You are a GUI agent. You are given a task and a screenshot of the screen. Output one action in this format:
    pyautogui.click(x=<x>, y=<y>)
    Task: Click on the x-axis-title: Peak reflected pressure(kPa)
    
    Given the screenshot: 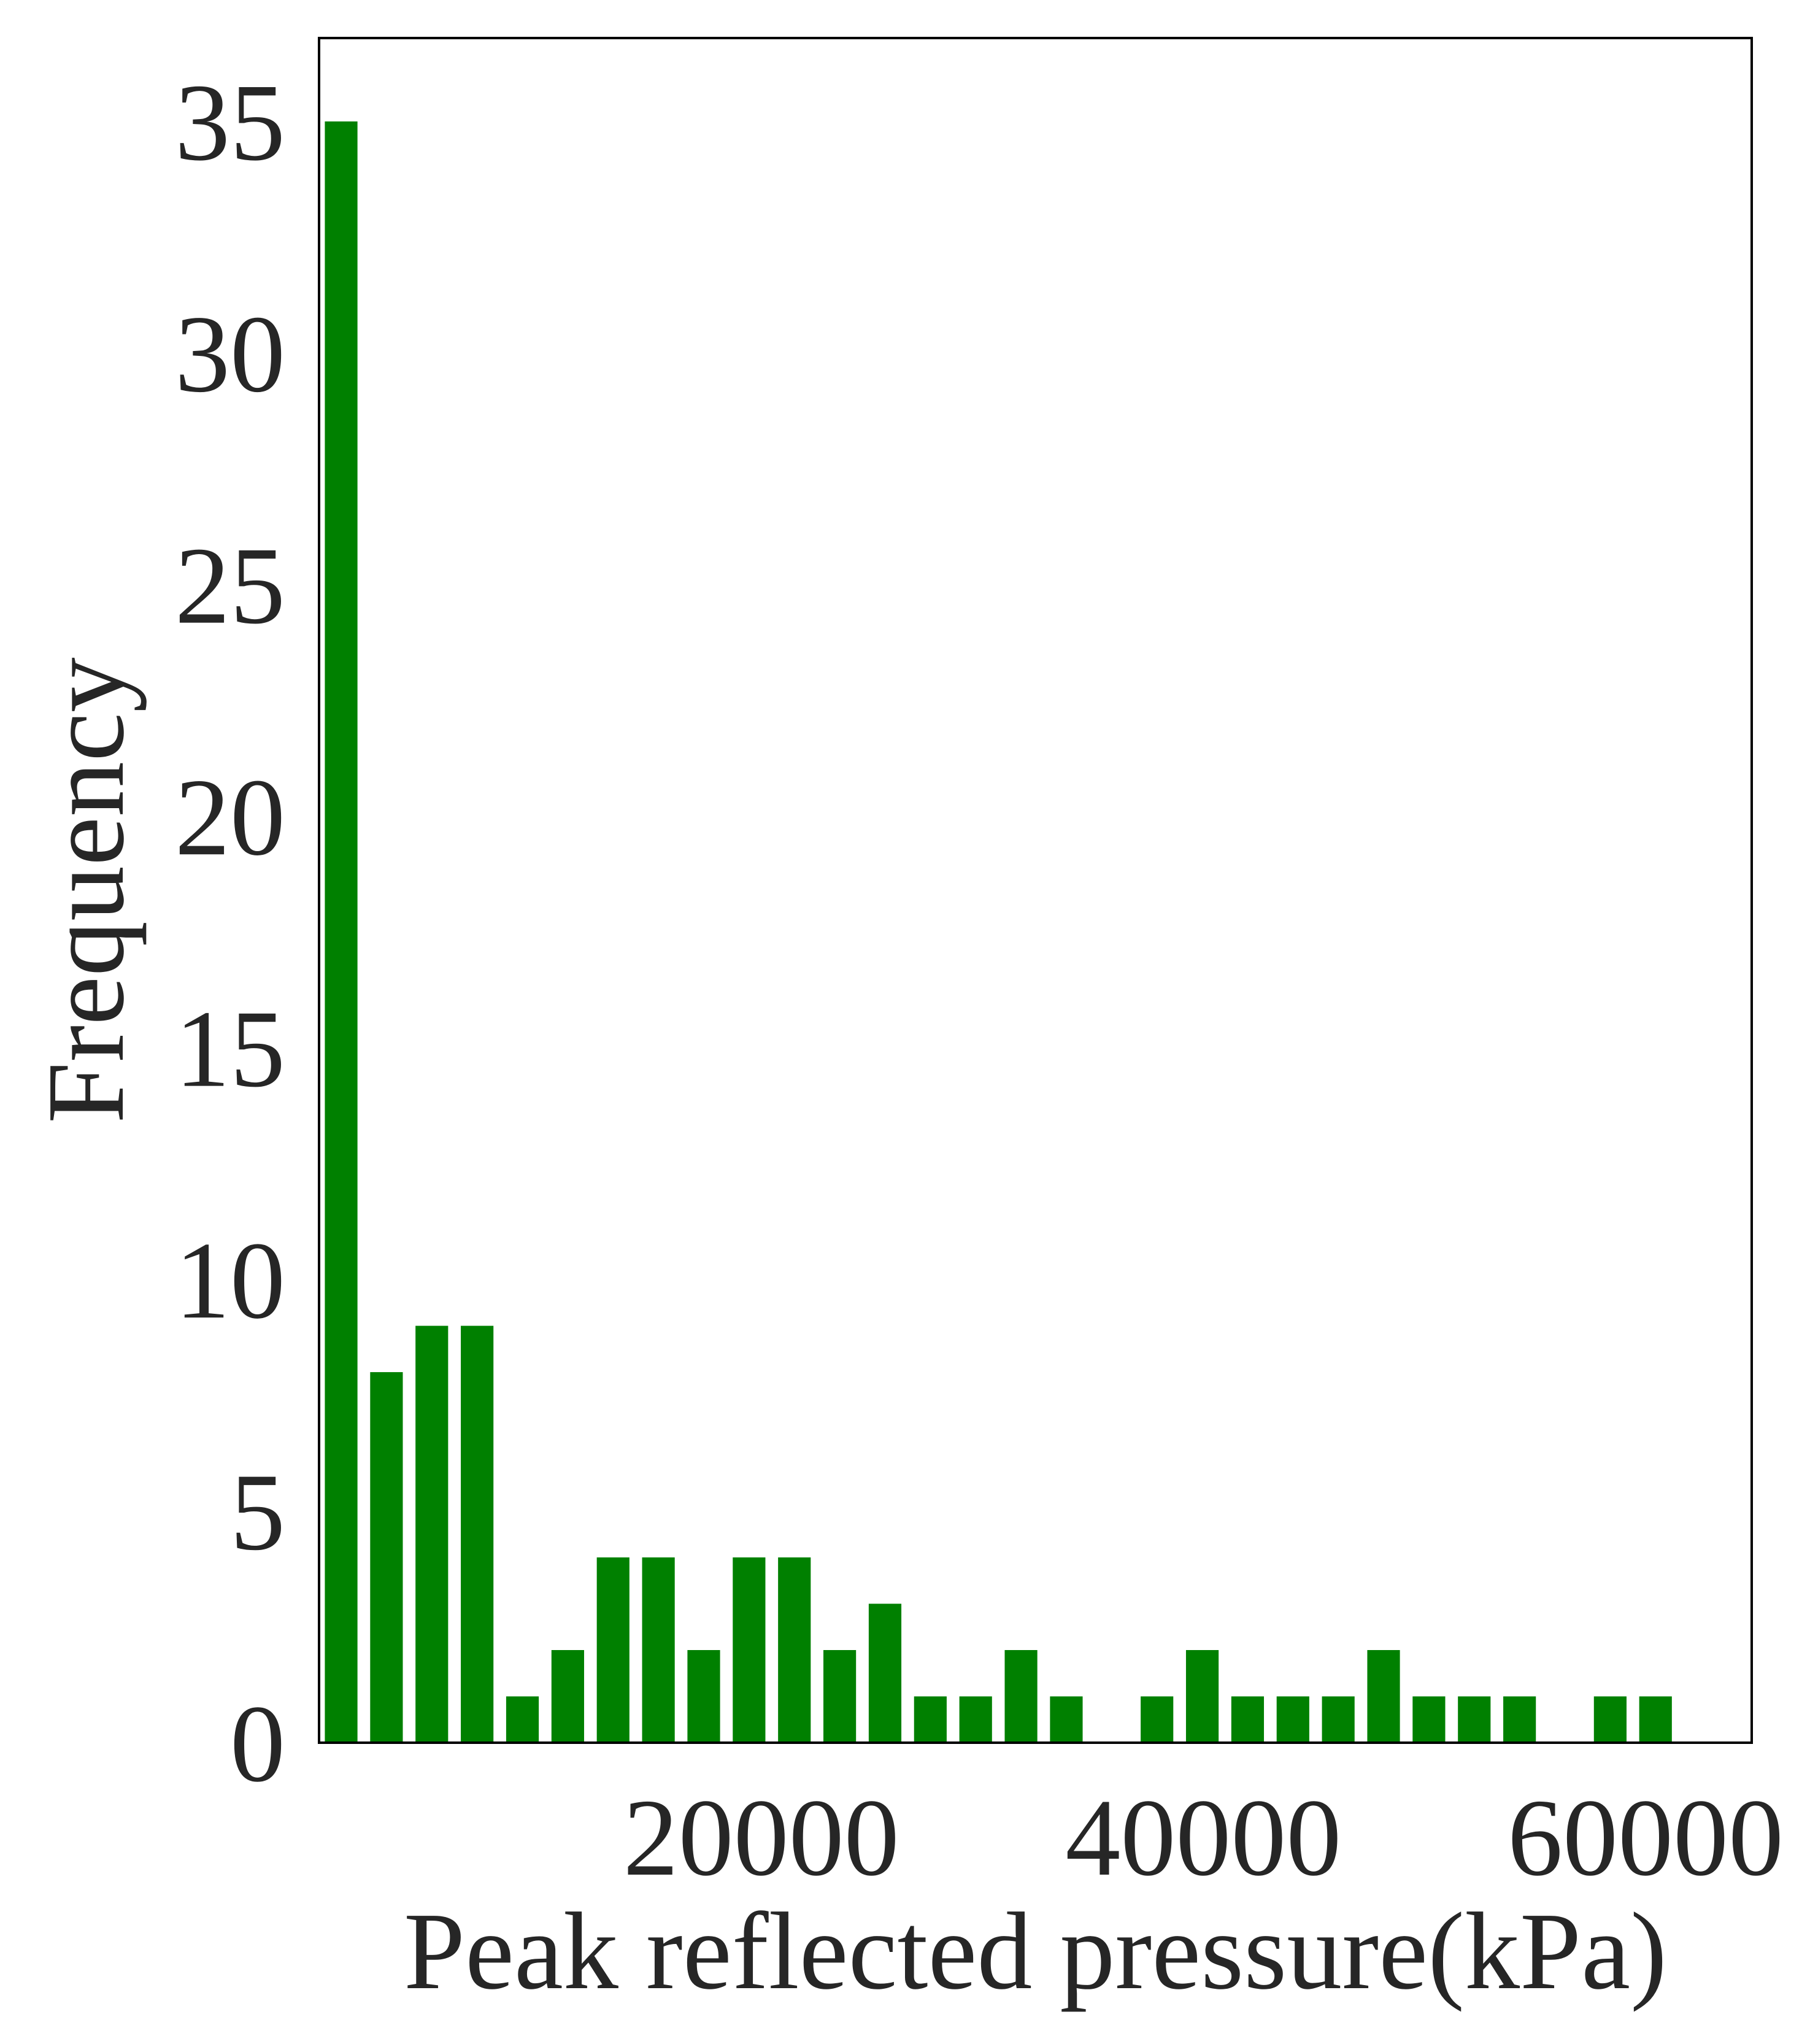 What is the action you would take?
    pyautogui.click(x=1035, y=1951)
    